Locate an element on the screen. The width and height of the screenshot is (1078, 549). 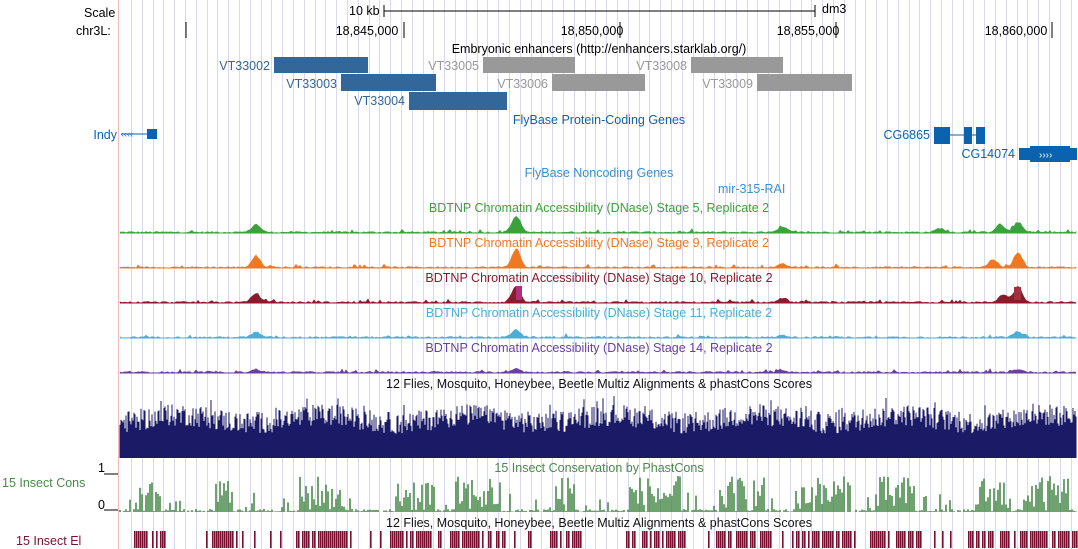
gene-label-mir-315: mir-315-RAI is located at coordinates (752, 189).